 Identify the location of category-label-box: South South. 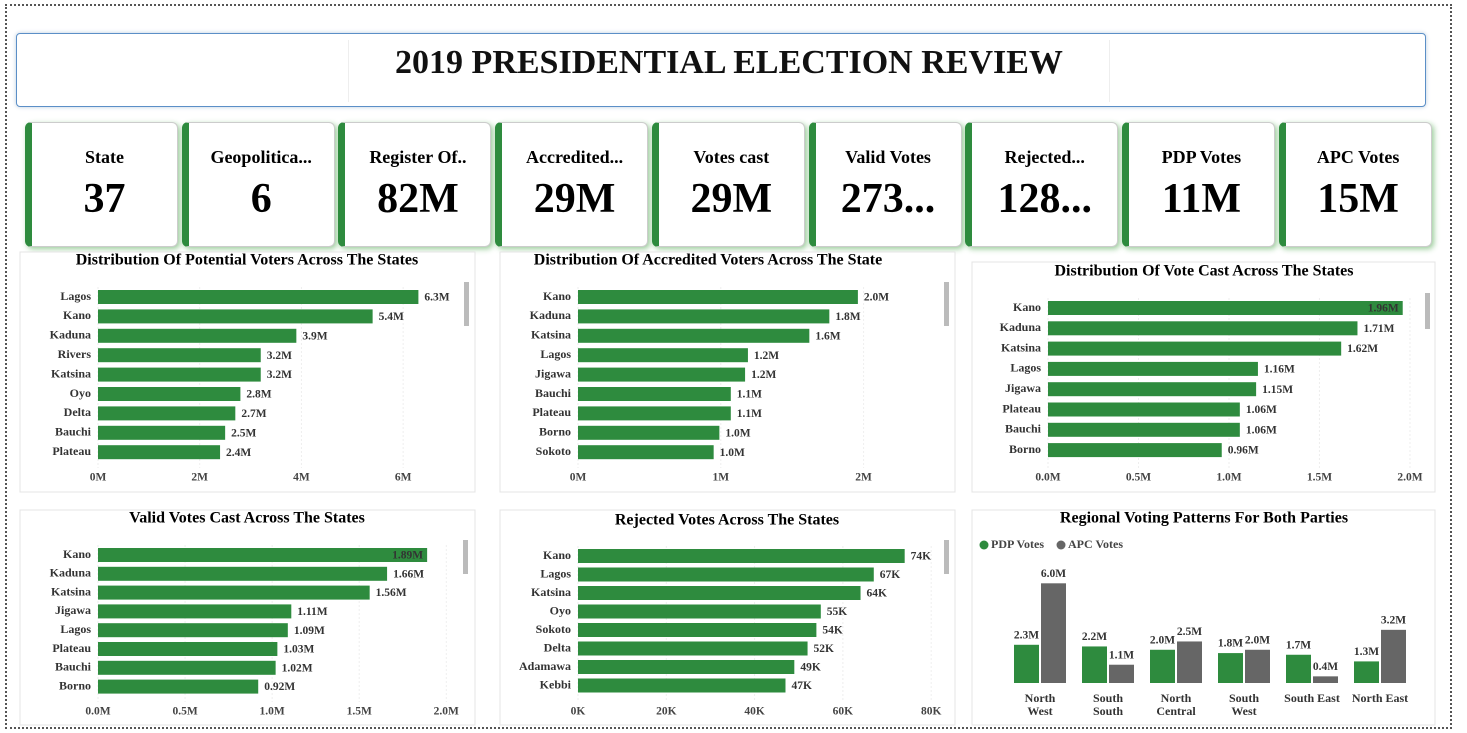
(1108, 705).